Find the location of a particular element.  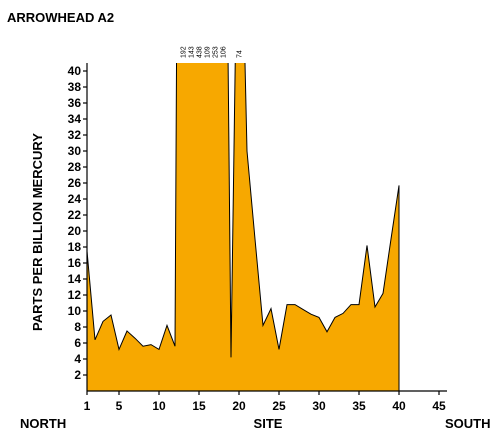

y-tick-label: 36 is located at coordinates (75, 103).